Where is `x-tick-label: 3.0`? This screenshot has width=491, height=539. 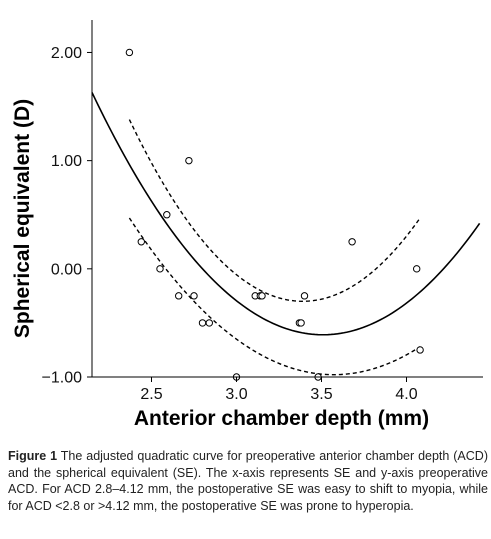
x-tick-label: 3.0 is located at coordinates (236, 394).